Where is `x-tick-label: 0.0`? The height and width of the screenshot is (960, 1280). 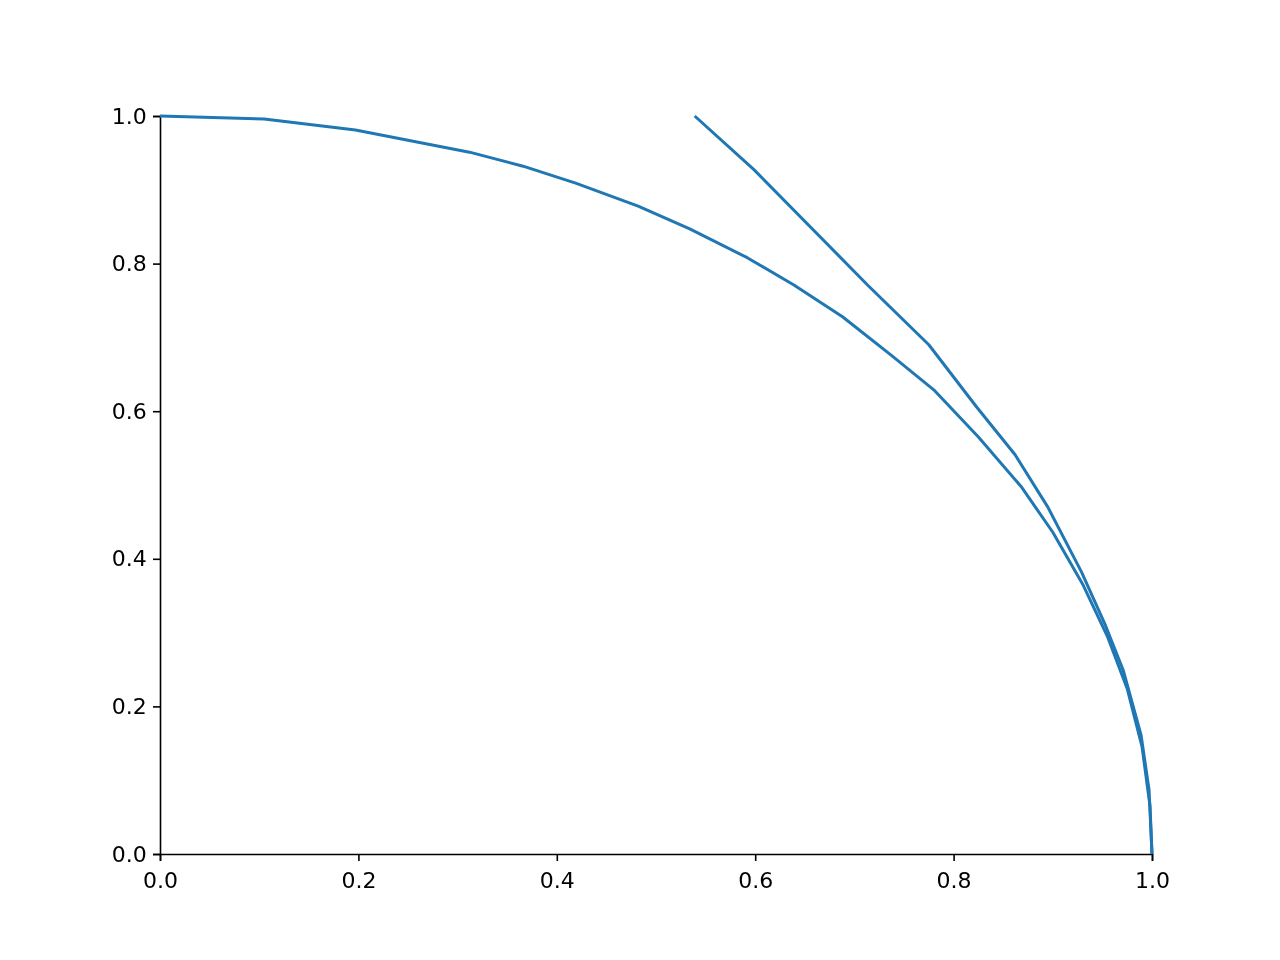
x-tick-label: 0.0 is located at coordinates (160, 881).